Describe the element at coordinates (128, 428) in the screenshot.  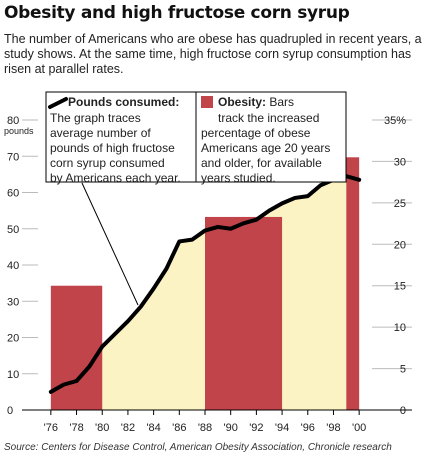
I see `x-tick-label: '82` at that location.